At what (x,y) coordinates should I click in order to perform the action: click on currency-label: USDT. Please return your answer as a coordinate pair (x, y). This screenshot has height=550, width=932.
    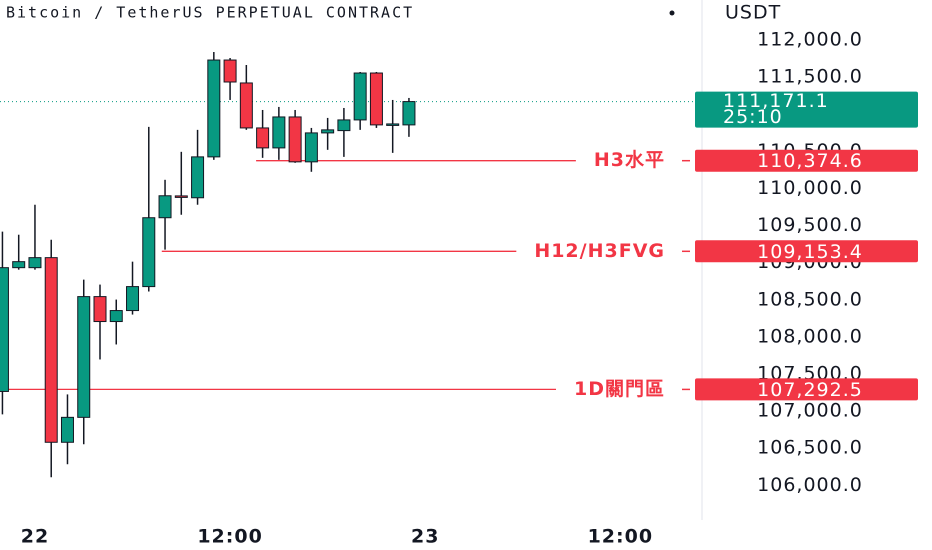
    Looking at the image, I should click on (753, 13).